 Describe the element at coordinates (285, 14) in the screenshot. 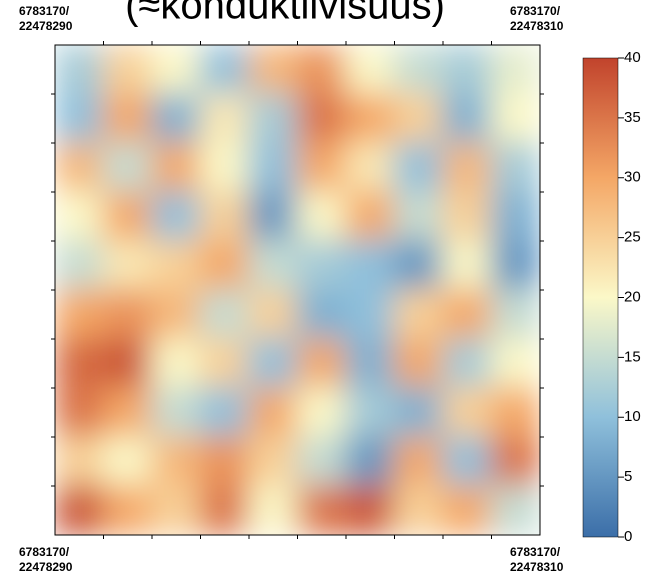

I see `chart-title: (≈konduktiivisuus)` at that location.